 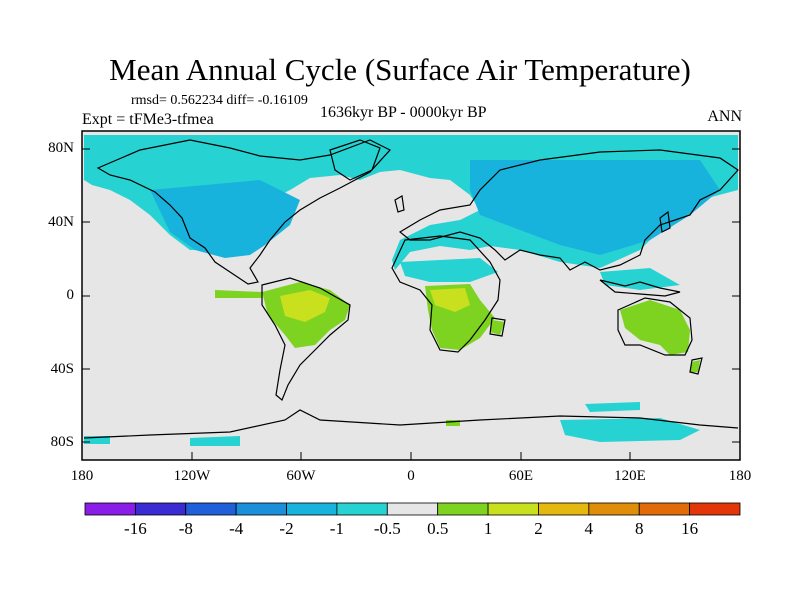 What do you see at coordinates (399, 204) in the screenshot?
I see `uk-coast` at bounding box center [399, 204].